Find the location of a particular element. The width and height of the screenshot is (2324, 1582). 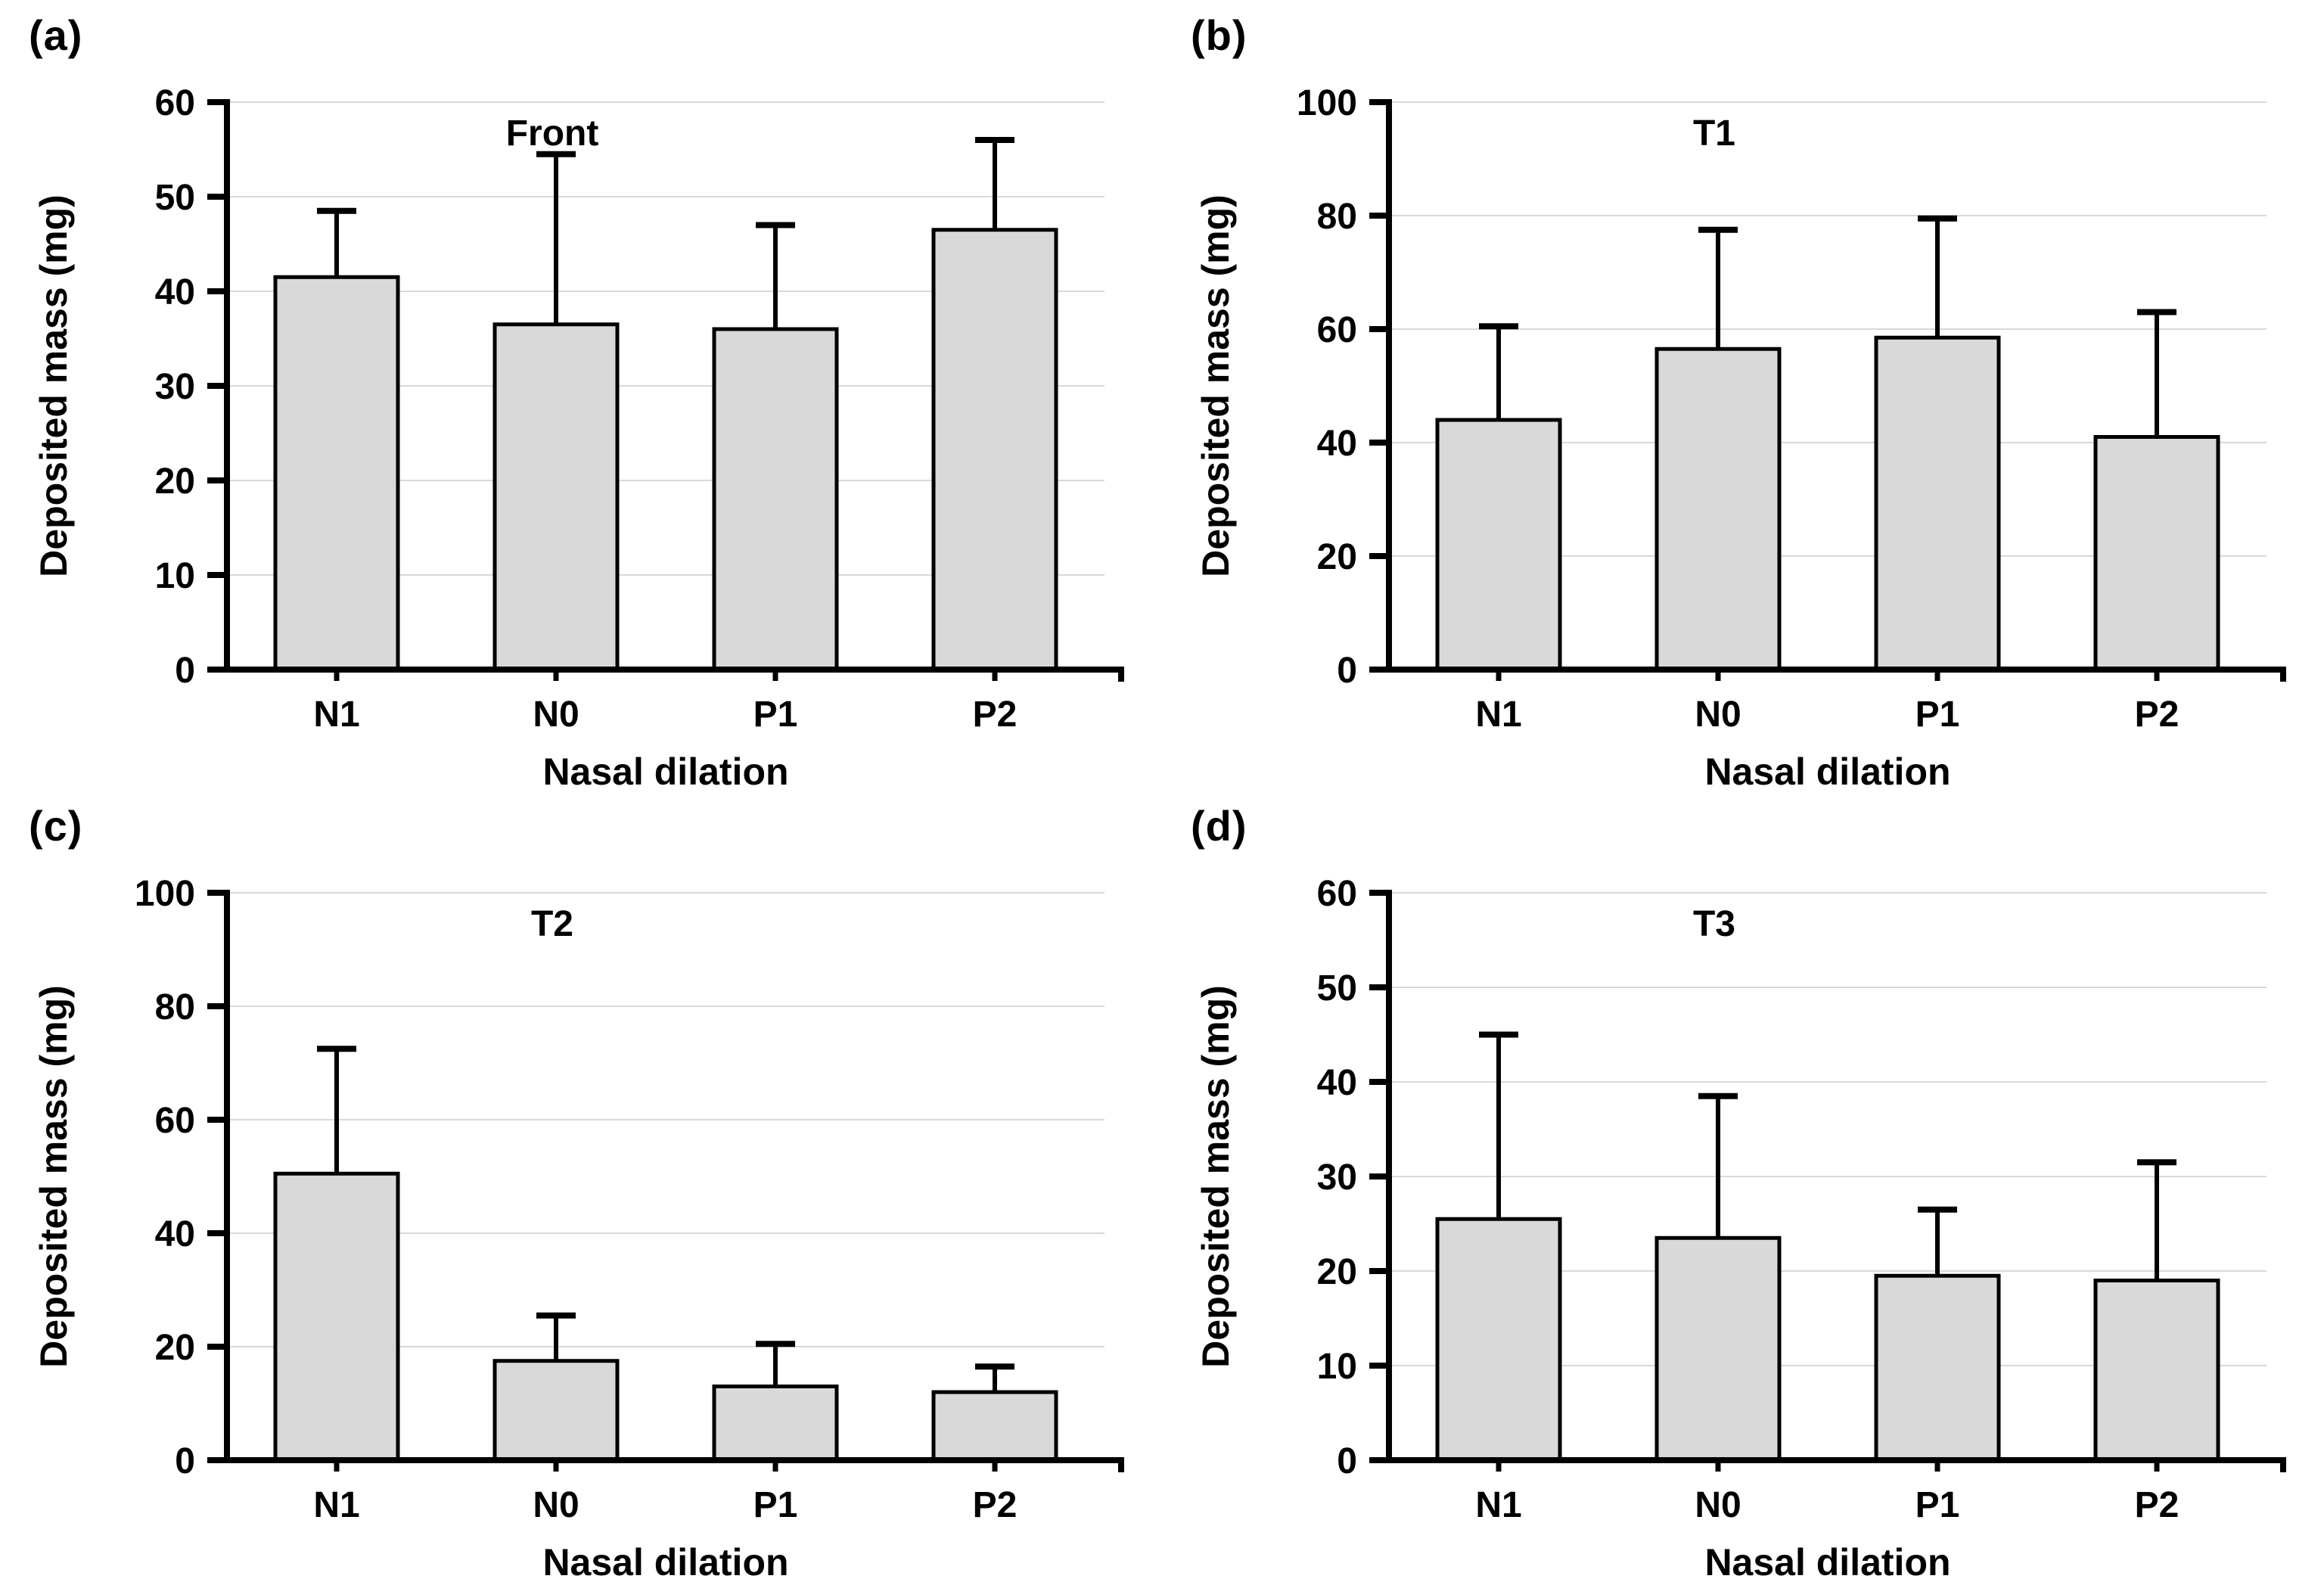

panel-b-label: (b) is located at coordinates (1219, 35).